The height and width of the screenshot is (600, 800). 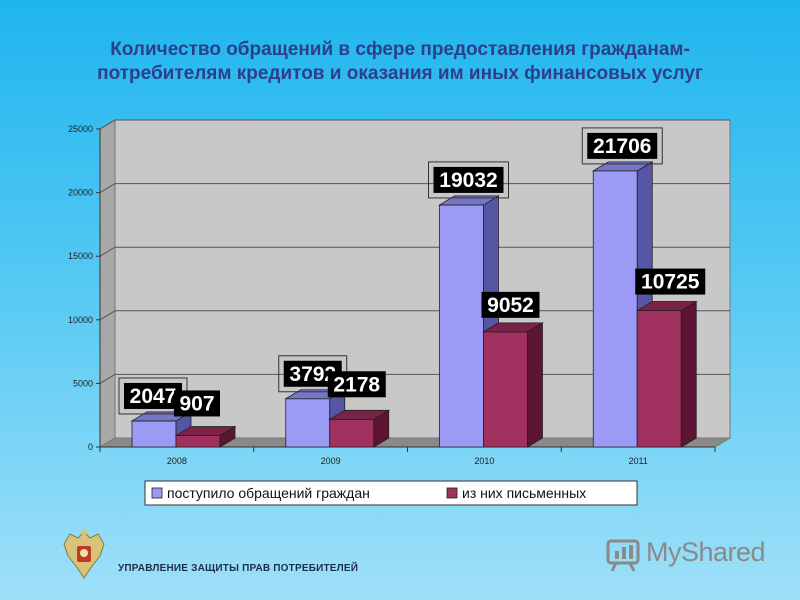 What do you see at coordinates (623, 555) in the screenshot?
I see `myshared-logo-icon` at bounding box center [623, 555].